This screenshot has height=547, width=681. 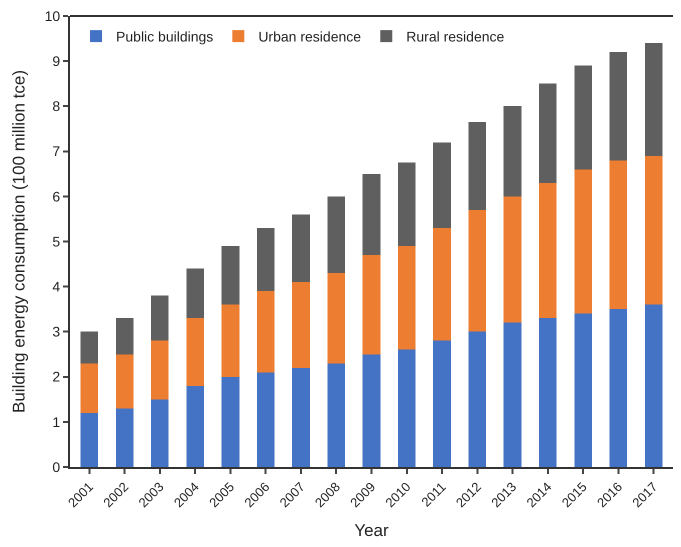 What do you see at coordinates (56, 61) in the screenshot?
I see `y-tick-label: 9` at bounding box center [56, 61].